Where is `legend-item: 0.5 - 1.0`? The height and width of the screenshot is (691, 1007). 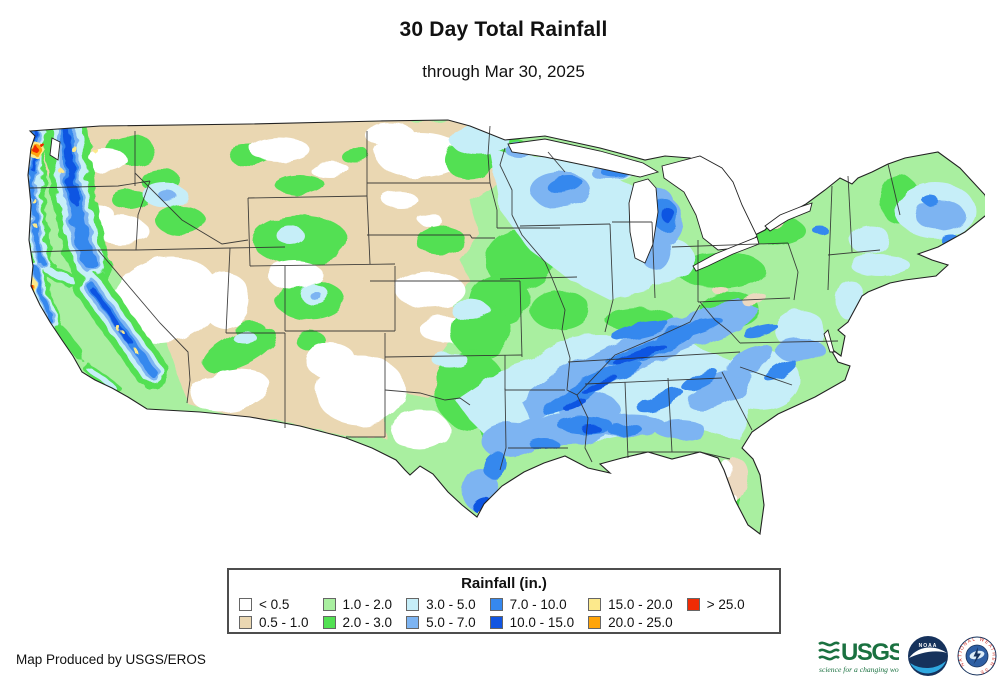
legend-item: 0.5 - 1.0 is located at coordinates (274, 622).